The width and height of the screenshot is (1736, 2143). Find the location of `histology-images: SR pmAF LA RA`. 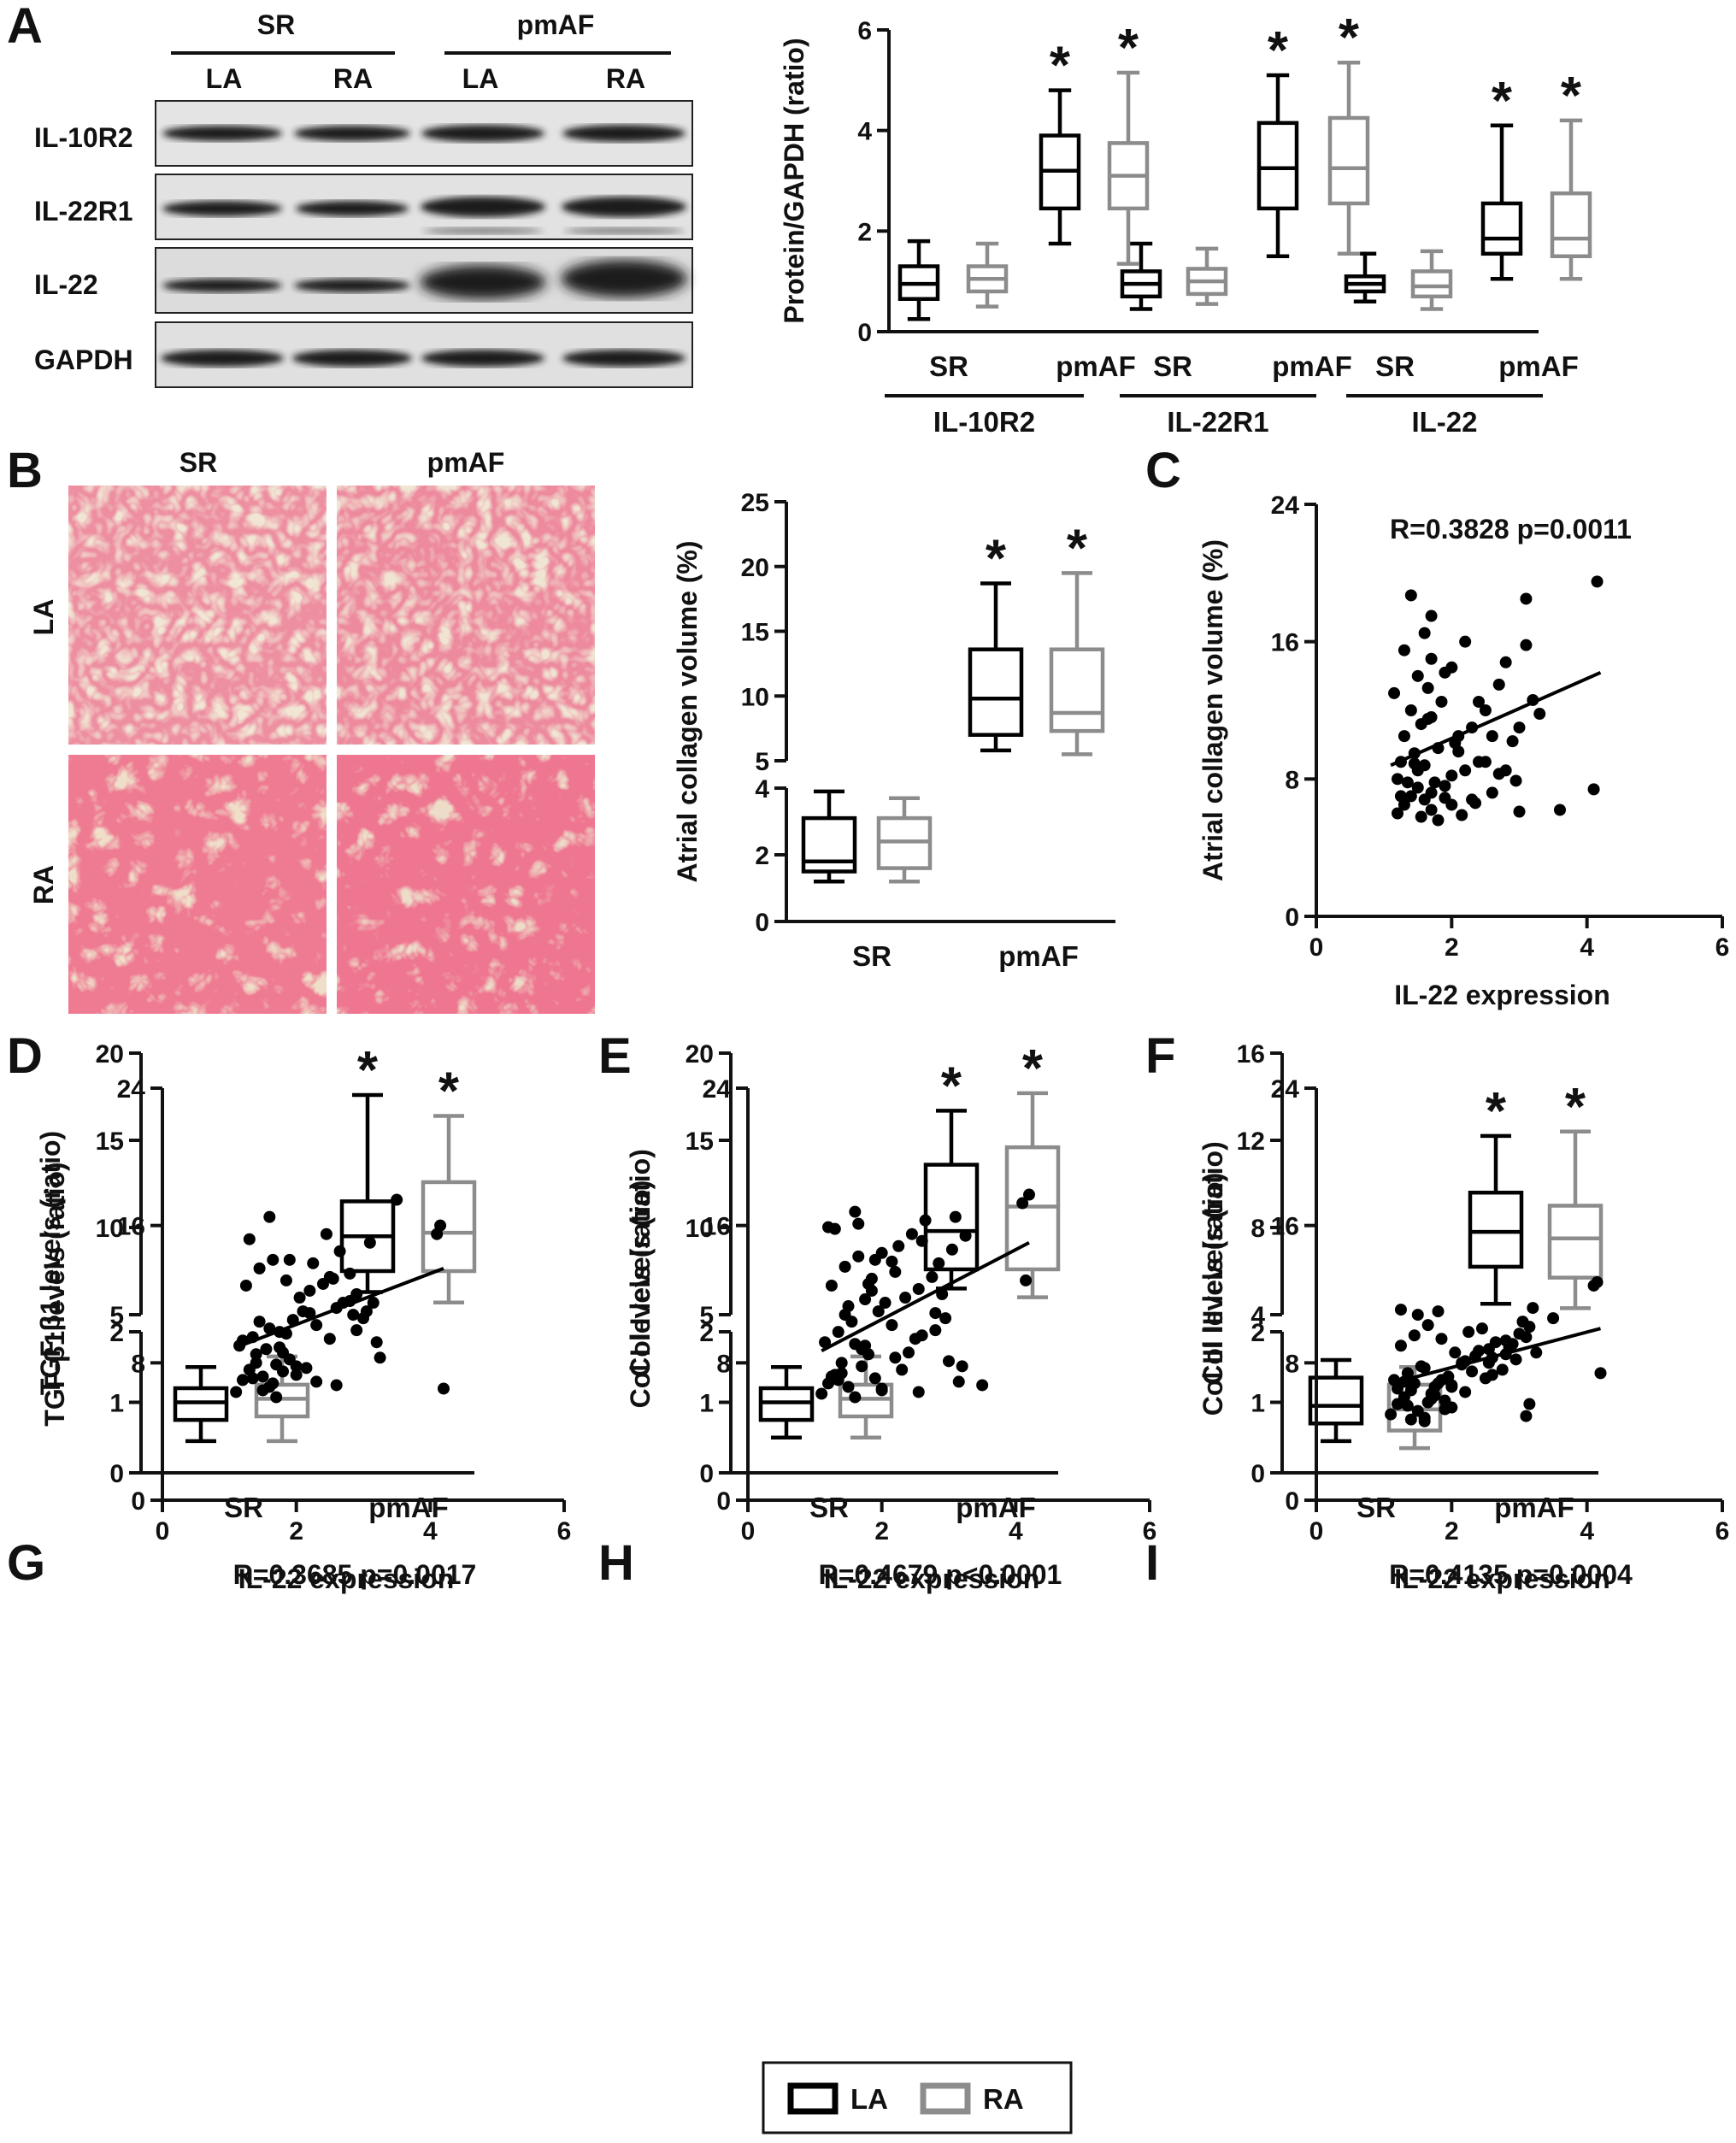

histology-images: SR pmAF LA RA is located at coordinates (311, 730).